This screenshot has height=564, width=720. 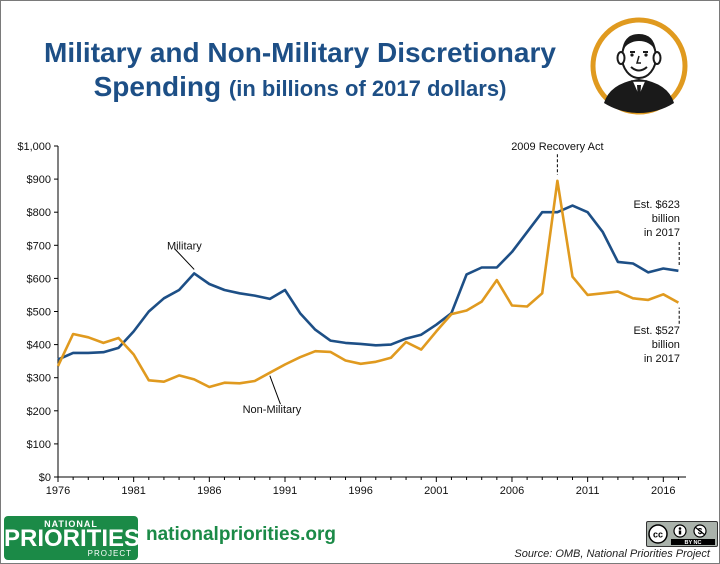 What do you see at coordinates (34, 147) in the screenshot?
I see `y-tick-label: $1,000` at bounding box center [34, 147].